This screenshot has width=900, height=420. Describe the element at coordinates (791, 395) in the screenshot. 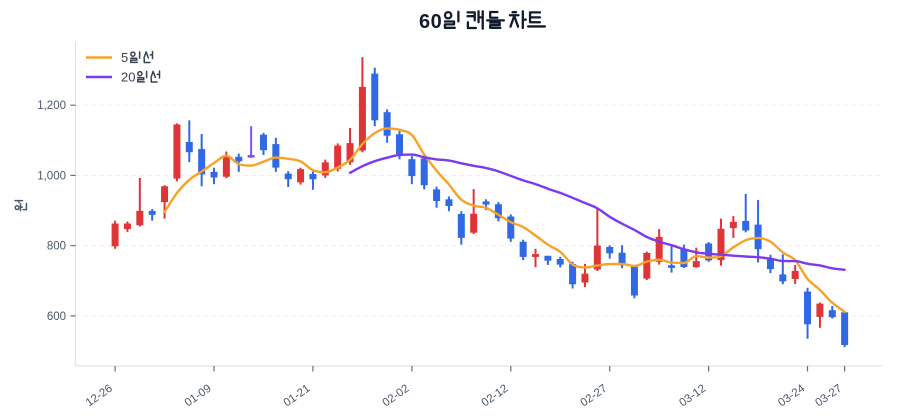

I see `svg-text: 03-24` at that location.